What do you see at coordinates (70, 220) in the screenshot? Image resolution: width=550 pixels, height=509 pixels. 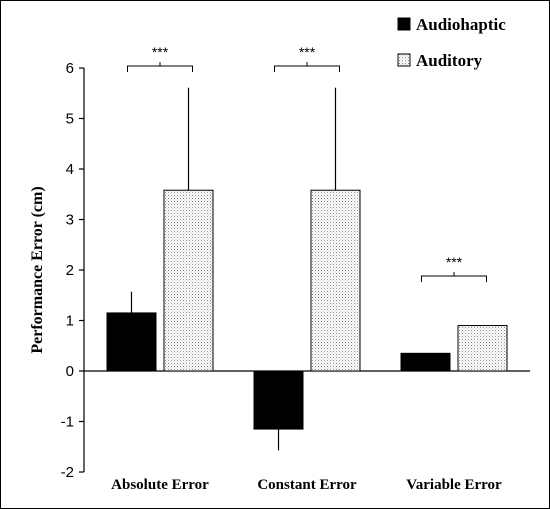 I see `y-tick-label: 3` at bounding box center [70, 220].